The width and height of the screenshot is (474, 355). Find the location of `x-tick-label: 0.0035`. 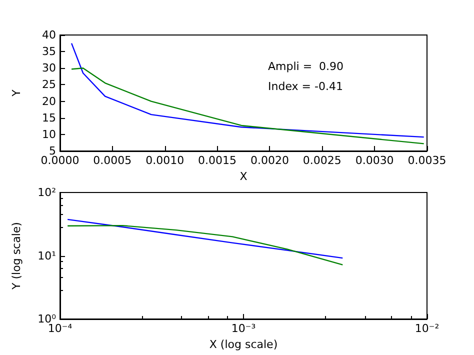

x-tick-label: 0.0035 is located at coordinates (427, 160).